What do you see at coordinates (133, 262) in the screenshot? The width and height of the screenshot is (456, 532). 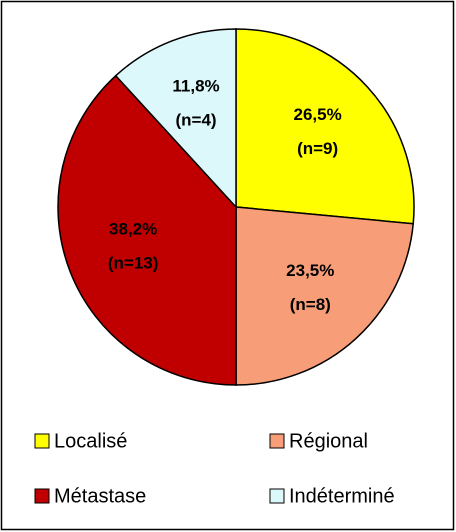 I see `slice-count: (n=13)` at bounding box center [133, 262].